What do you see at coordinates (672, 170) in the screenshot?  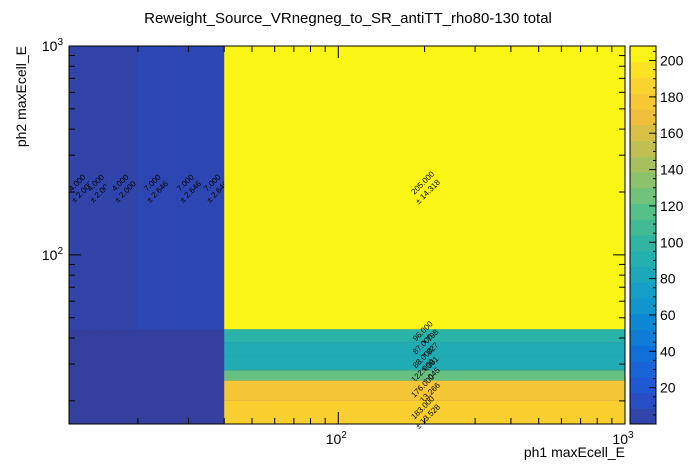 I see `z-tick-label: 140` at bounding box center [672, 170].